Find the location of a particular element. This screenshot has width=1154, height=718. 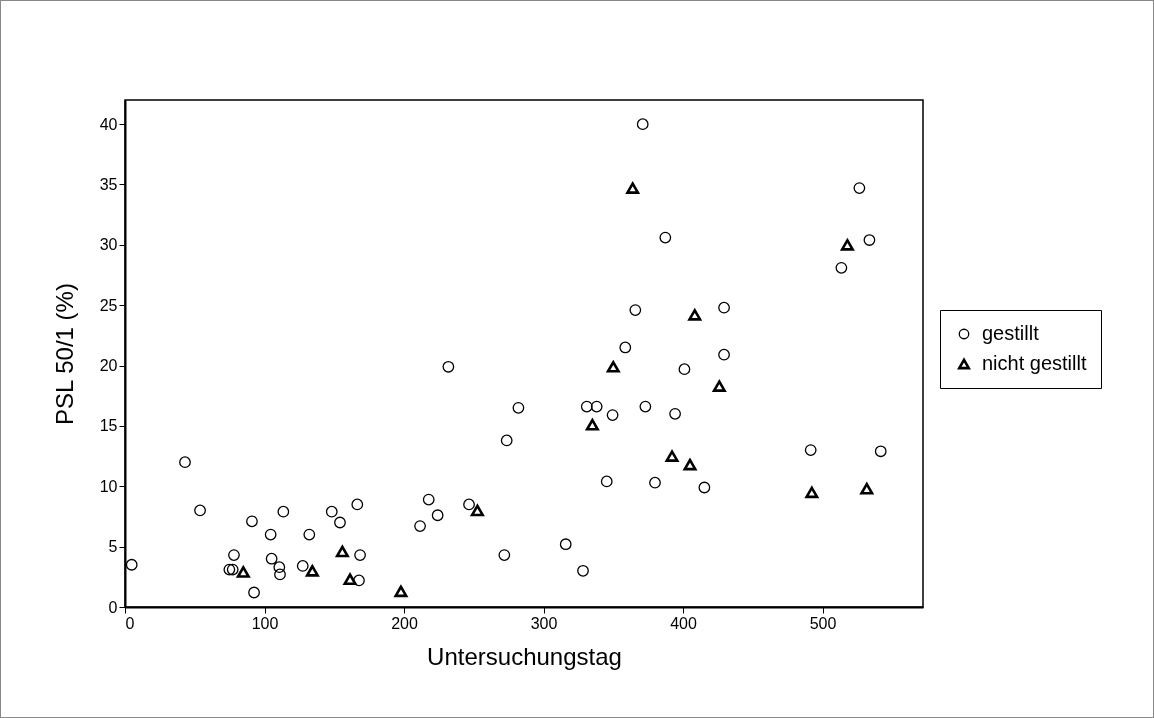

legend-label: nicht gestillt is located at coordinates (1034, 363).